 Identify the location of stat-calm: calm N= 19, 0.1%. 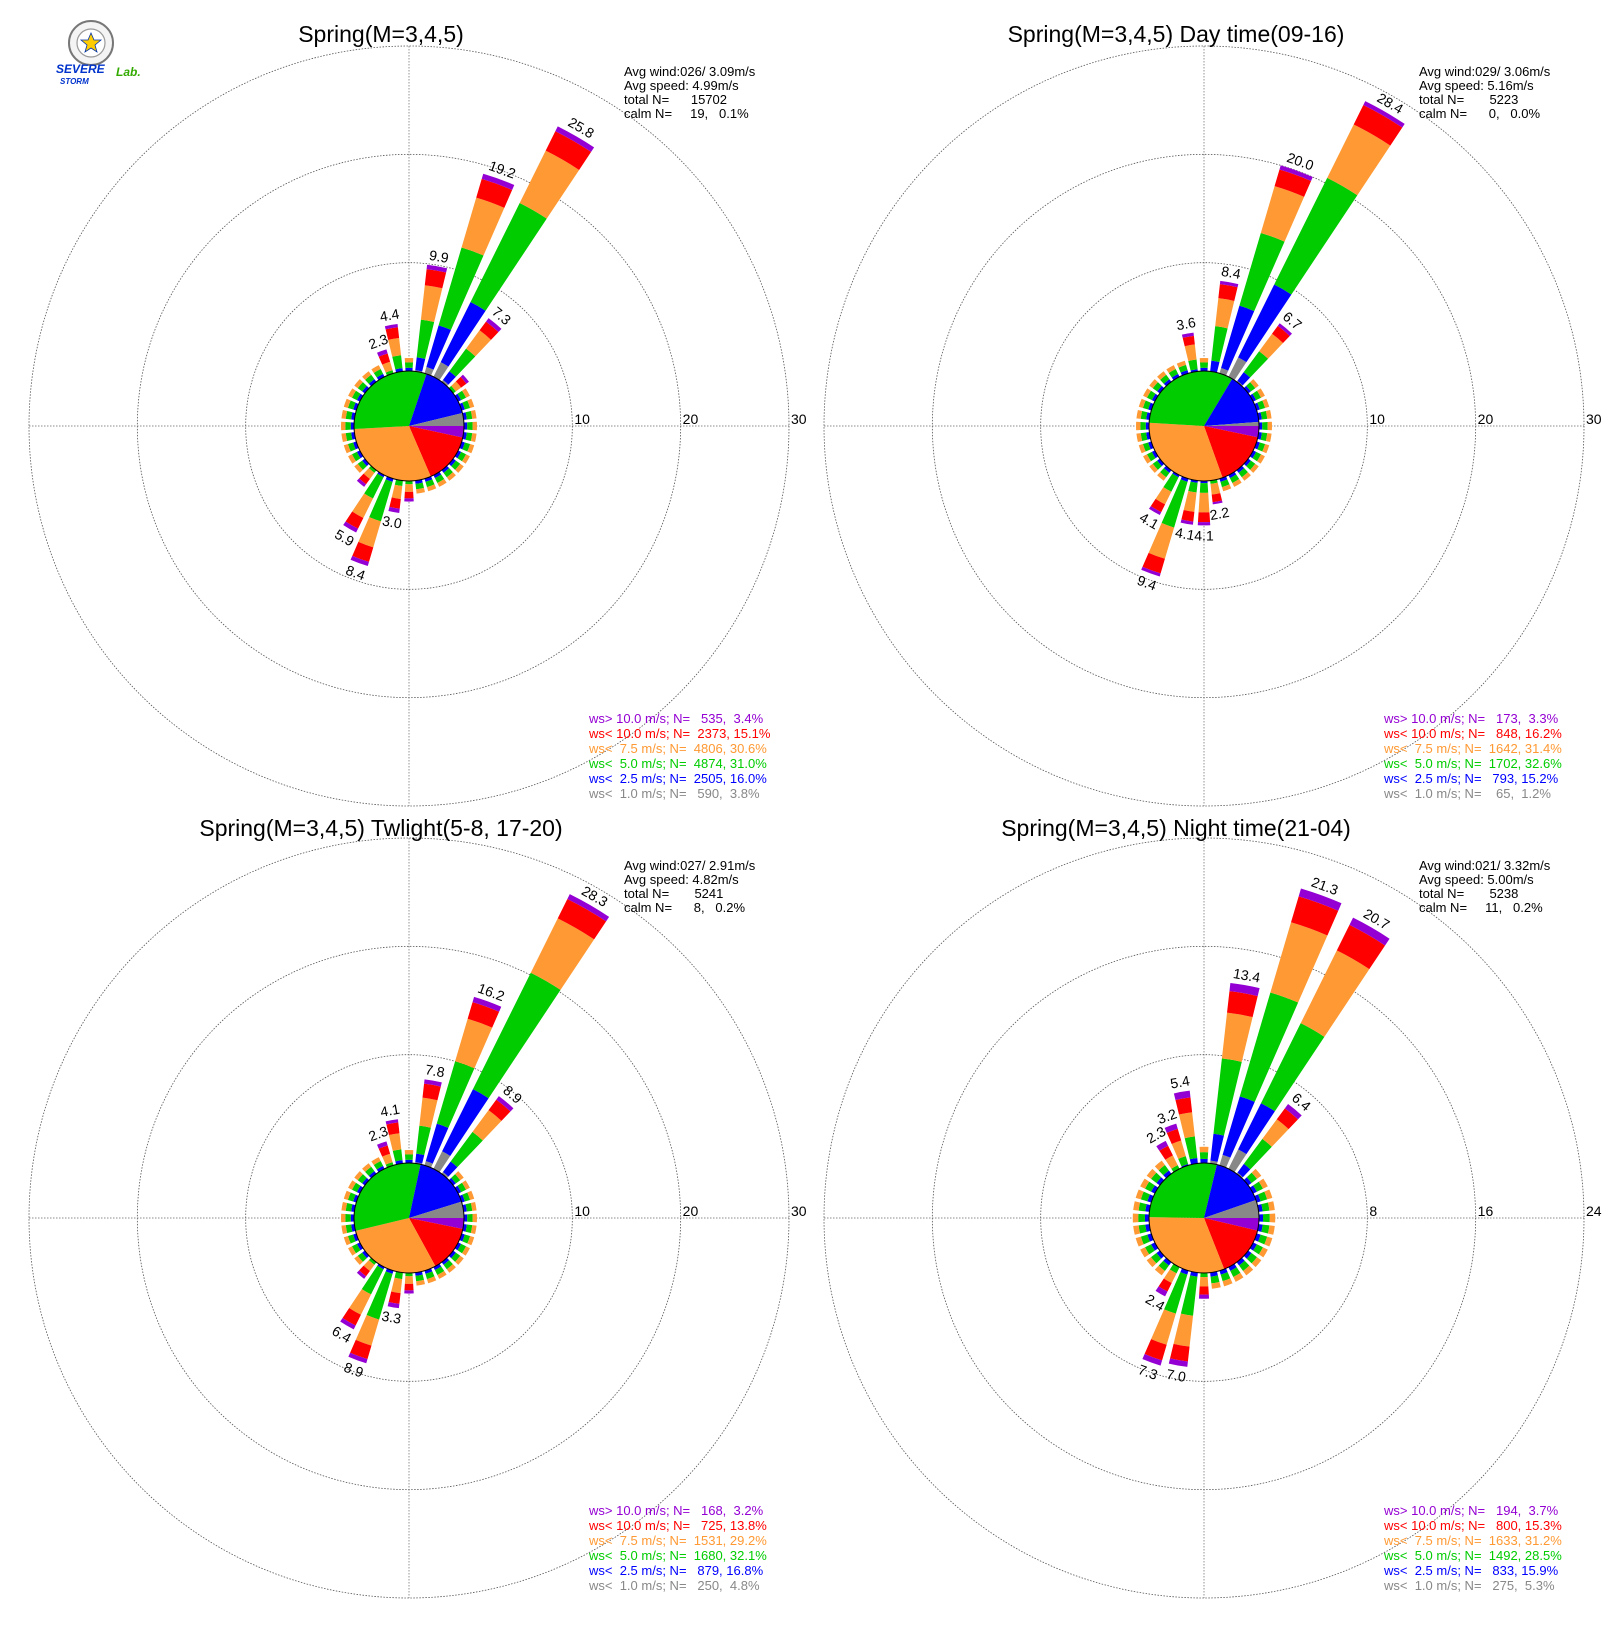
(686, 113).